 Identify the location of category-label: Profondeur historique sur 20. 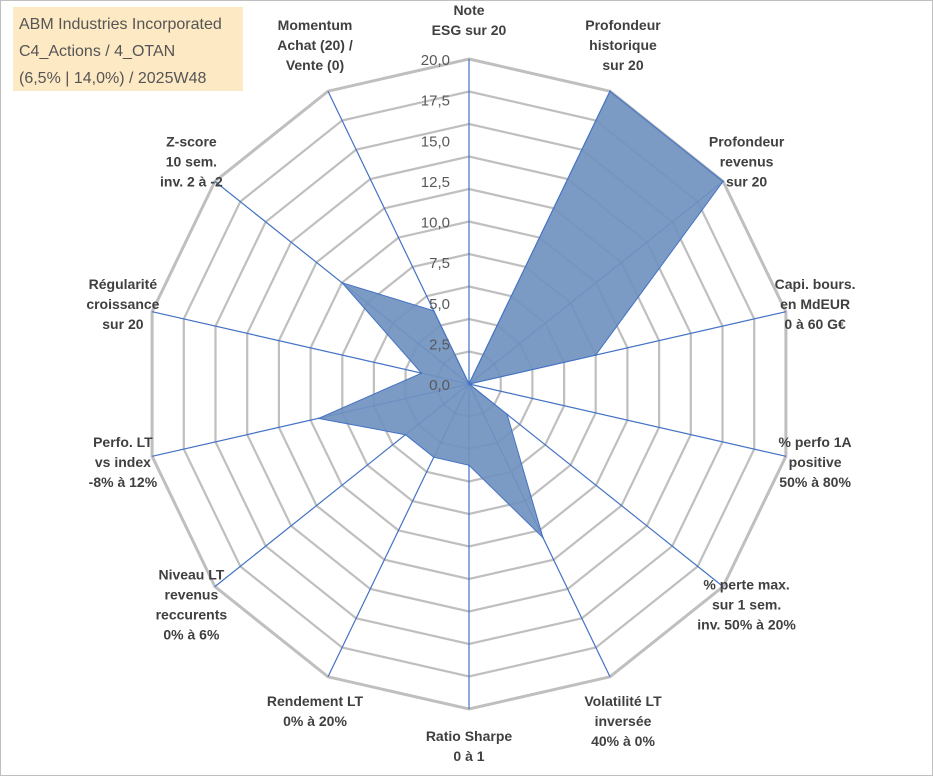
(623, 45).